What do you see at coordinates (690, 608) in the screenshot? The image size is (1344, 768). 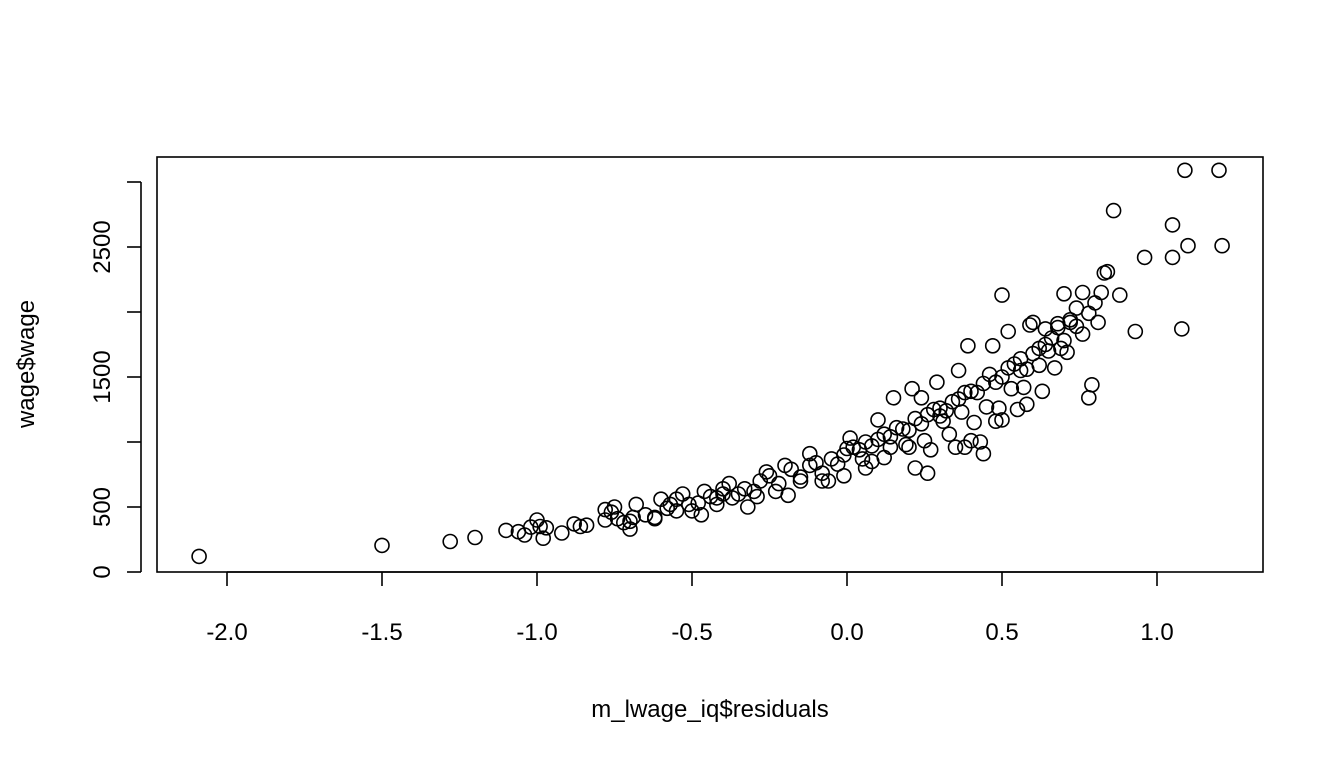 I see `x-axis: -2.0 -1.5 -1.0 -0.5 0.0 0.5 1.0` at bounding box center [690, 608].